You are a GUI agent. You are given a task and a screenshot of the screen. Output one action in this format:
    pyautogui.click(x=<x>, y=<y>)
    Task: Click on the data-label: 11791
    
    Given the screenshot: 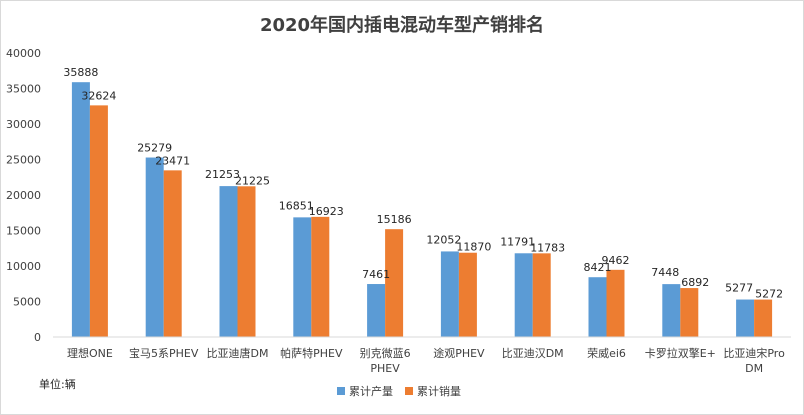 What is the action you would take?
    pyautogui.click(x=517, y=241)
    